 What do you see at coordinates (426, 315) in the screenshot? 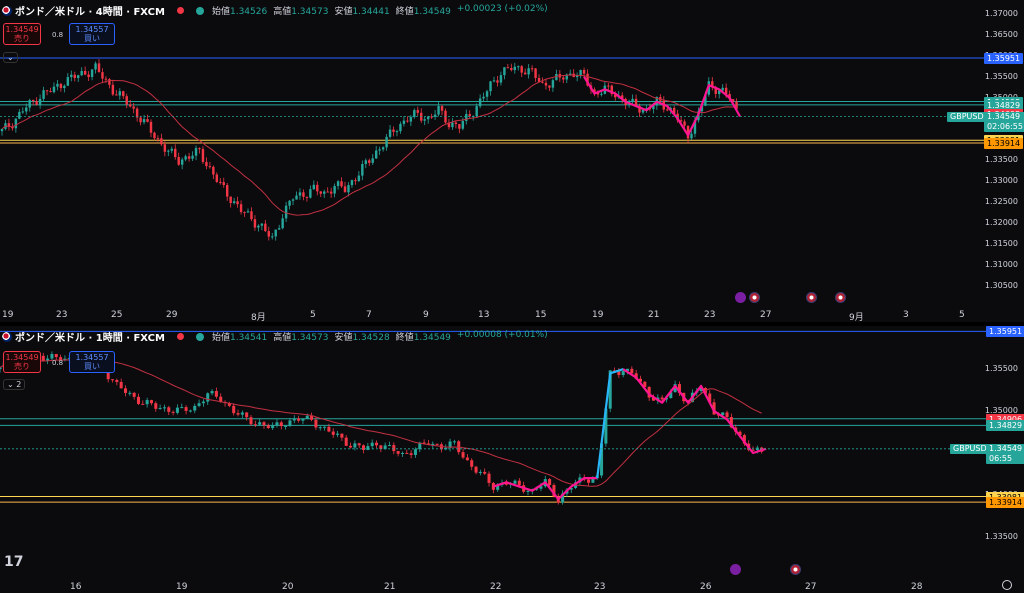
I see `time-axis-label: 9` at bounding box center [426, 315].